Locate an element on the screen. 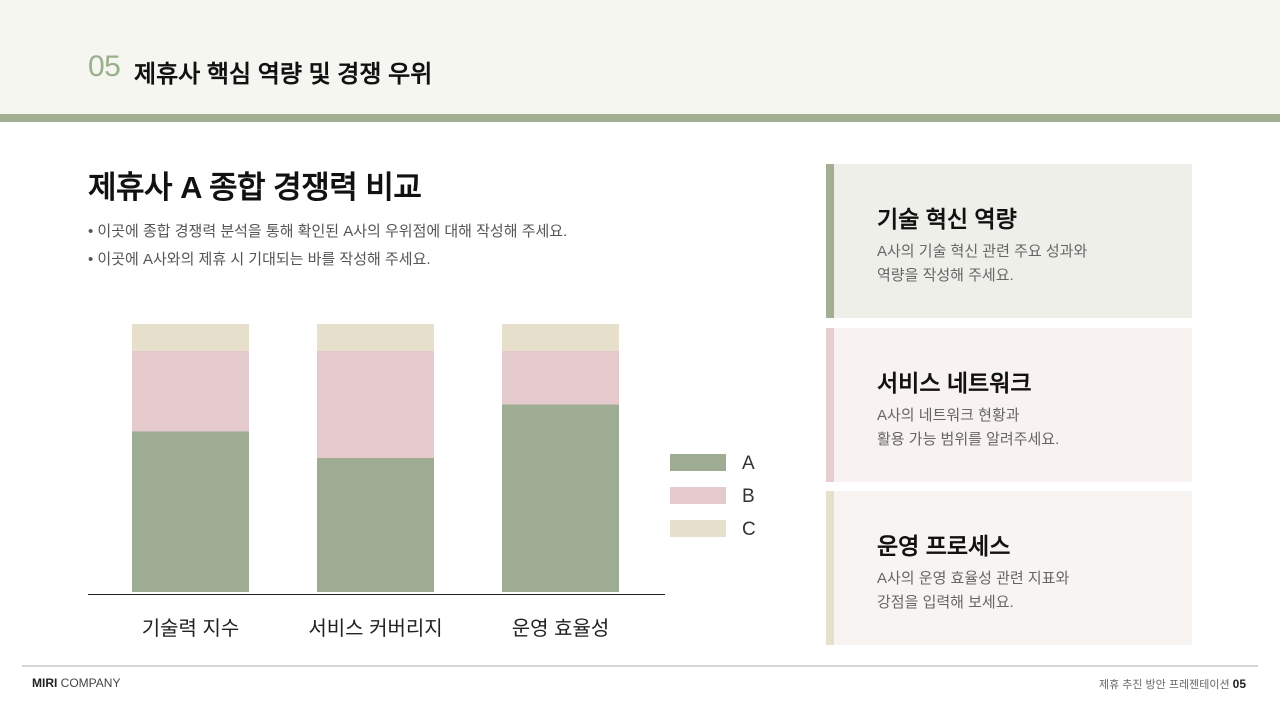 Image resolution: width=1280 pixels, height=720 pixels. x-tick-label: 서비스 커버리지 is located at coordinates (375, 628).